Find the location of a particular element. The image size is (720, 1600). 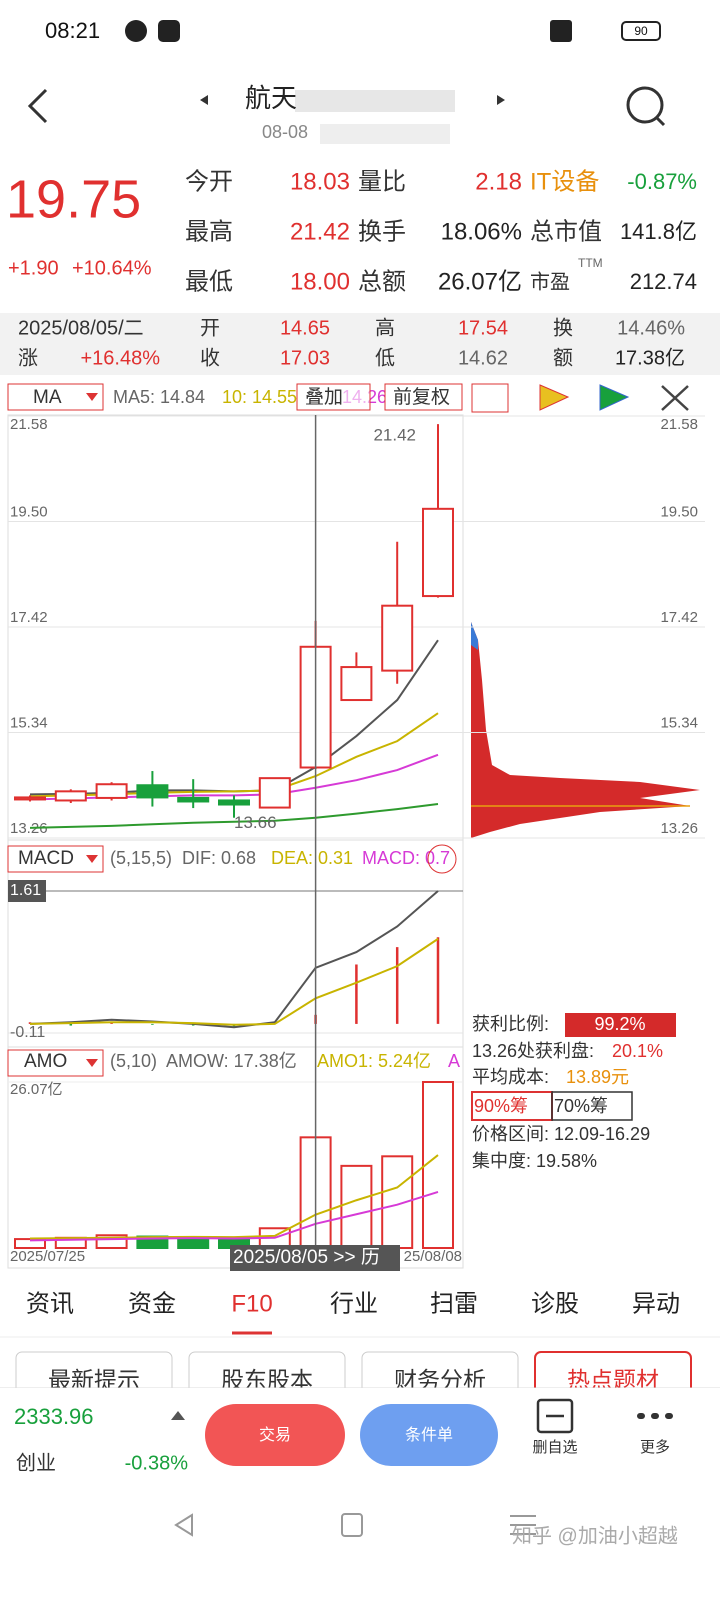

day-band is located at coordinates (360, 344).